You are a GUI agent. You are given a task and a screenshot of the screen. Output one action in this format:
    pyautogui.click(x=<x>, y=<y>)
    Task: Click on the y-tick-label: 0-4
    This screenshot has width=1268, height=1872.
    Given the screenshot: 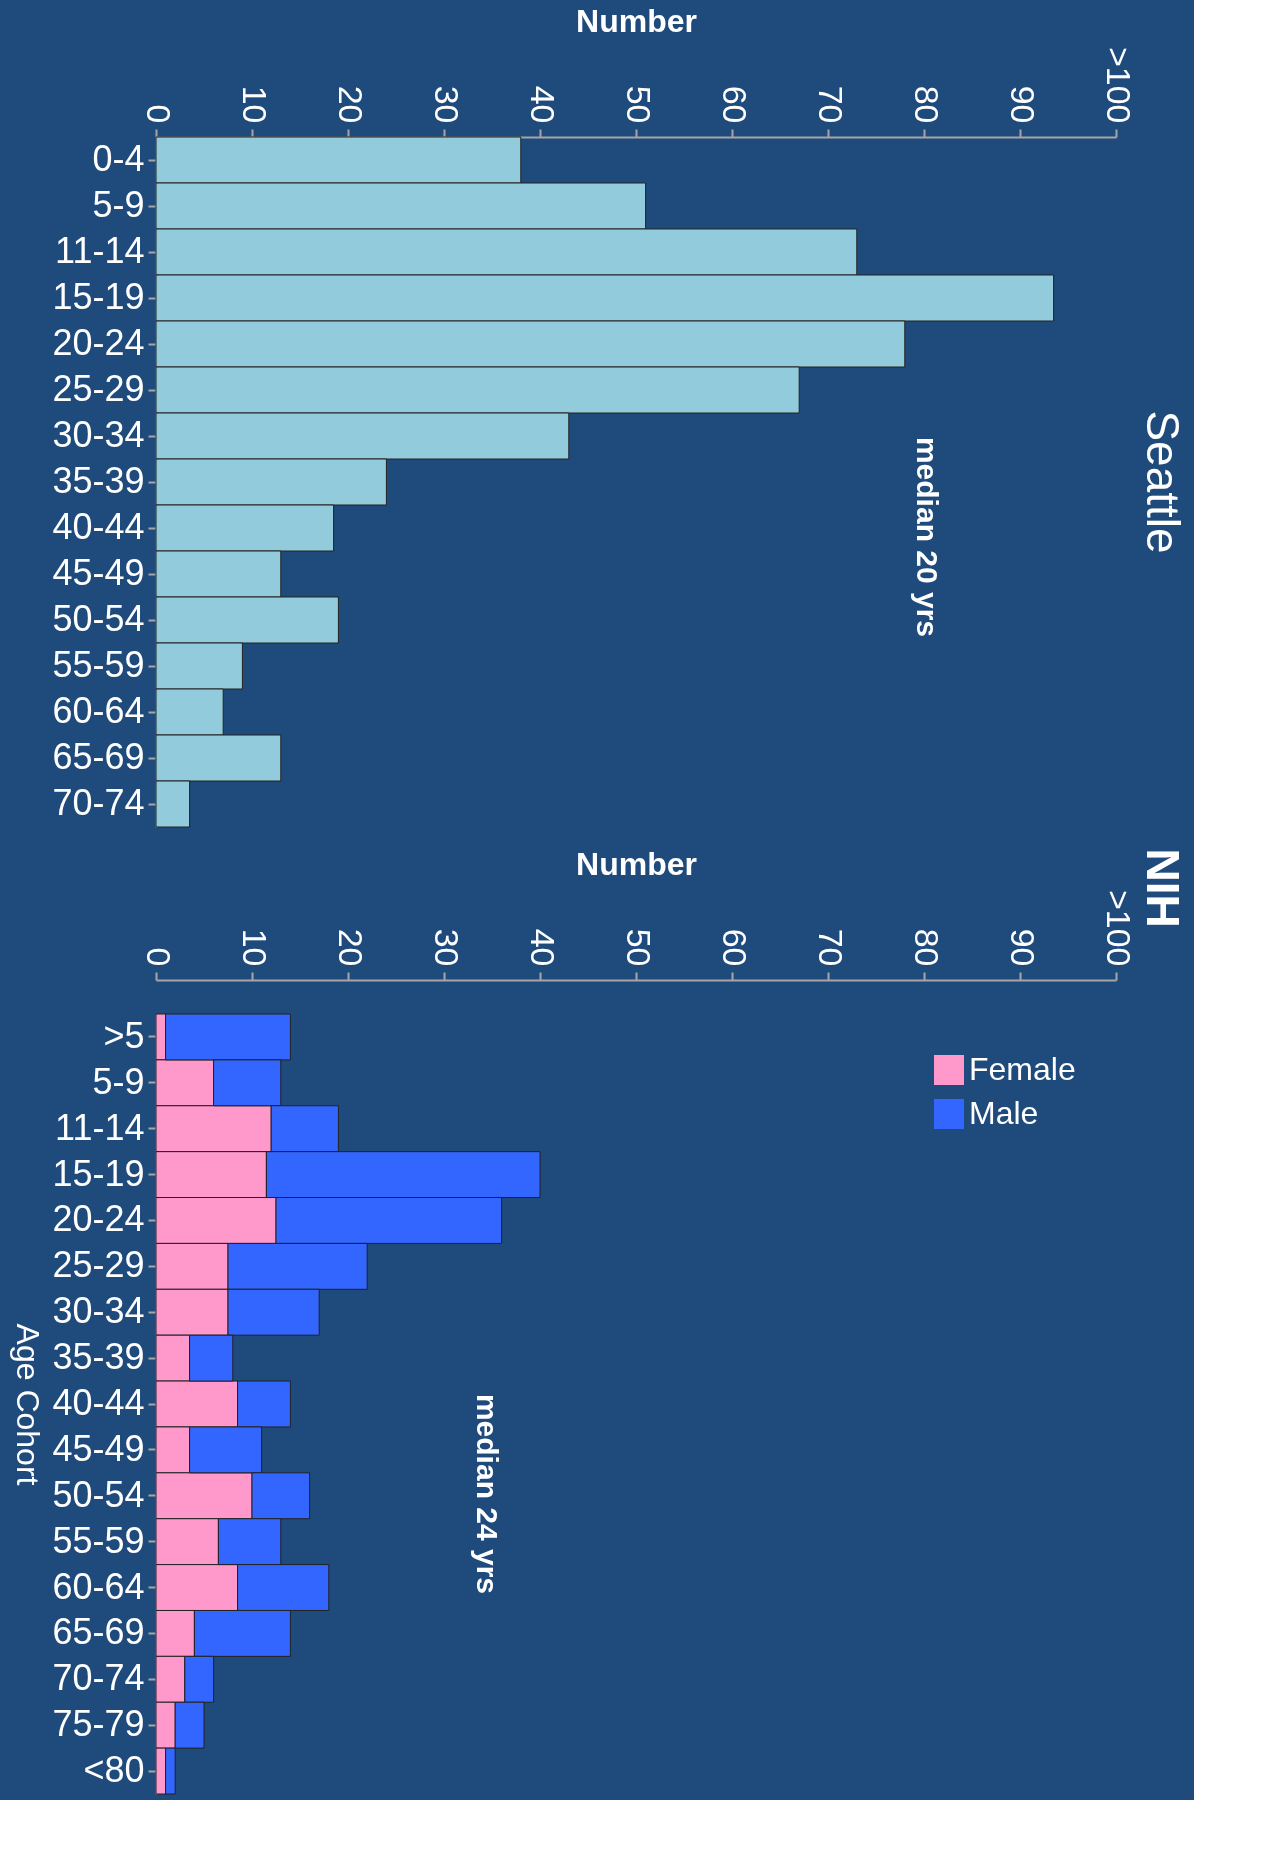 What is the action you would take?
    pyautogui.click(x=118, y=158)
    